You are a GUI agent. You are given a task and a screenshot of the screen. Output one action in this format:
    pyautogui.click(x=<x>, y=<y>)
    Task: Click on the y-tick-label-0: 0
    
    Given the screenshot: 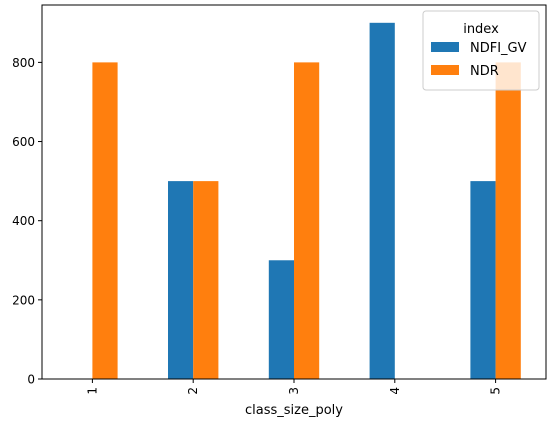 What is the action you would take?
    pyautogui.click(x=31, y=380)
    